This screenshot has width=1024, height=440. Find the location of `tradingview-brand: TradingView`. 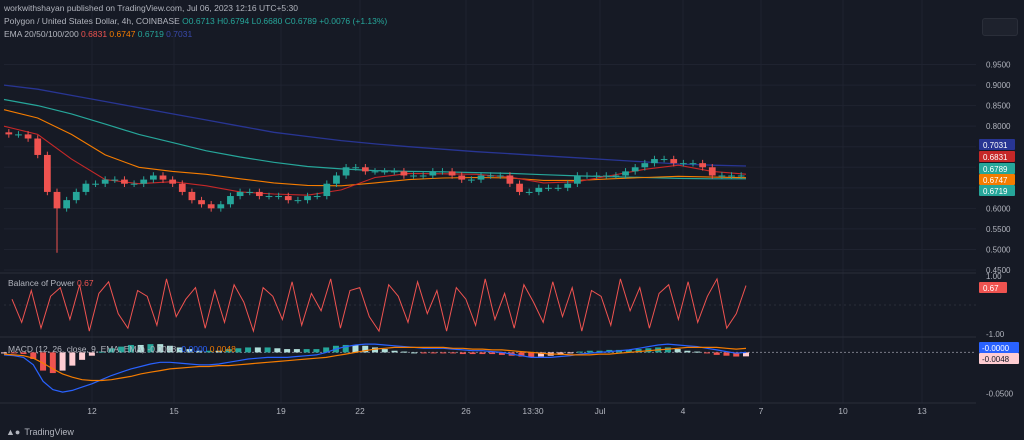

tradingview-brand: TradingView is located at coordinates (49, 432).